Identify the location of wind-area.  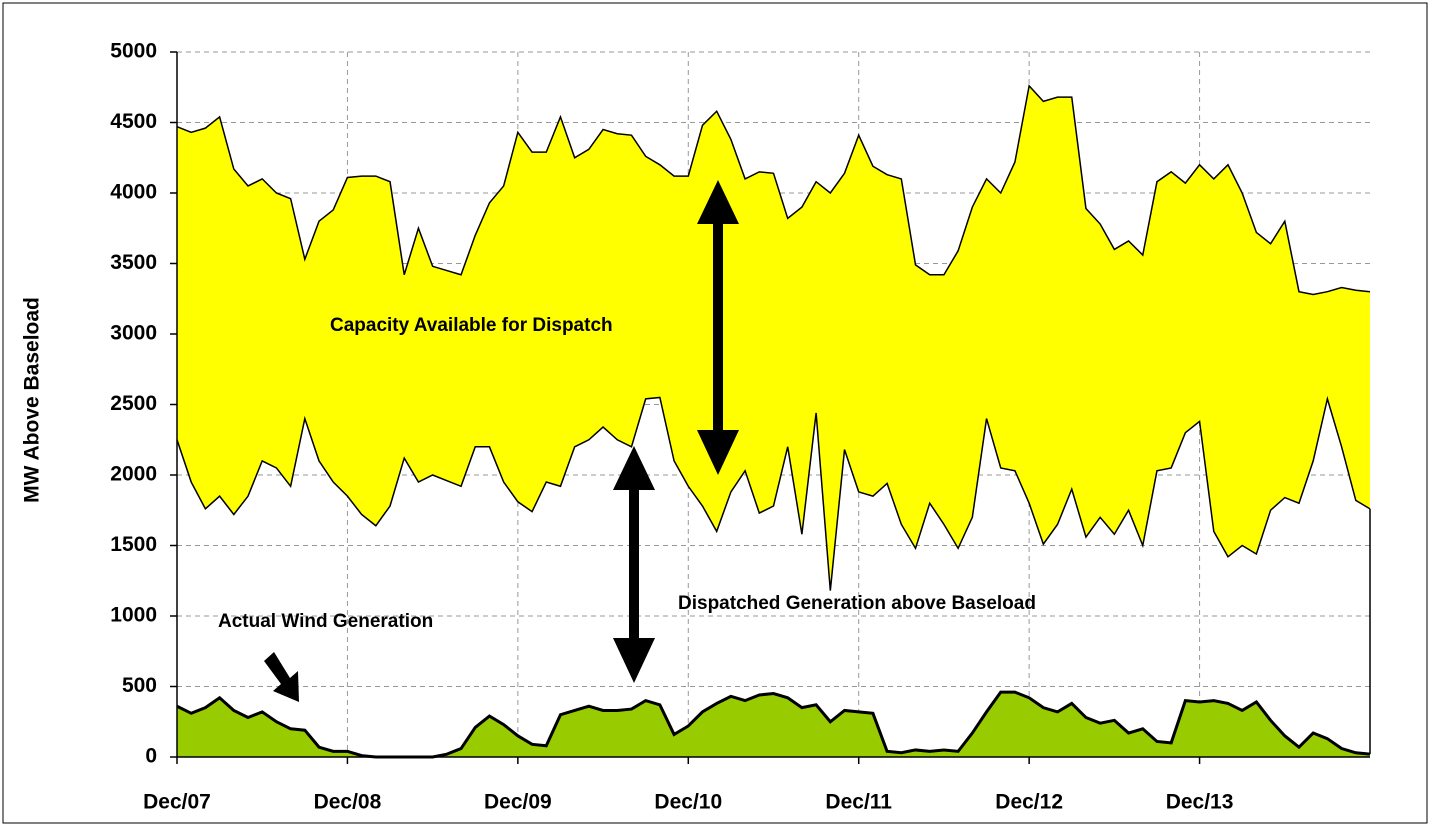
(773, 724).